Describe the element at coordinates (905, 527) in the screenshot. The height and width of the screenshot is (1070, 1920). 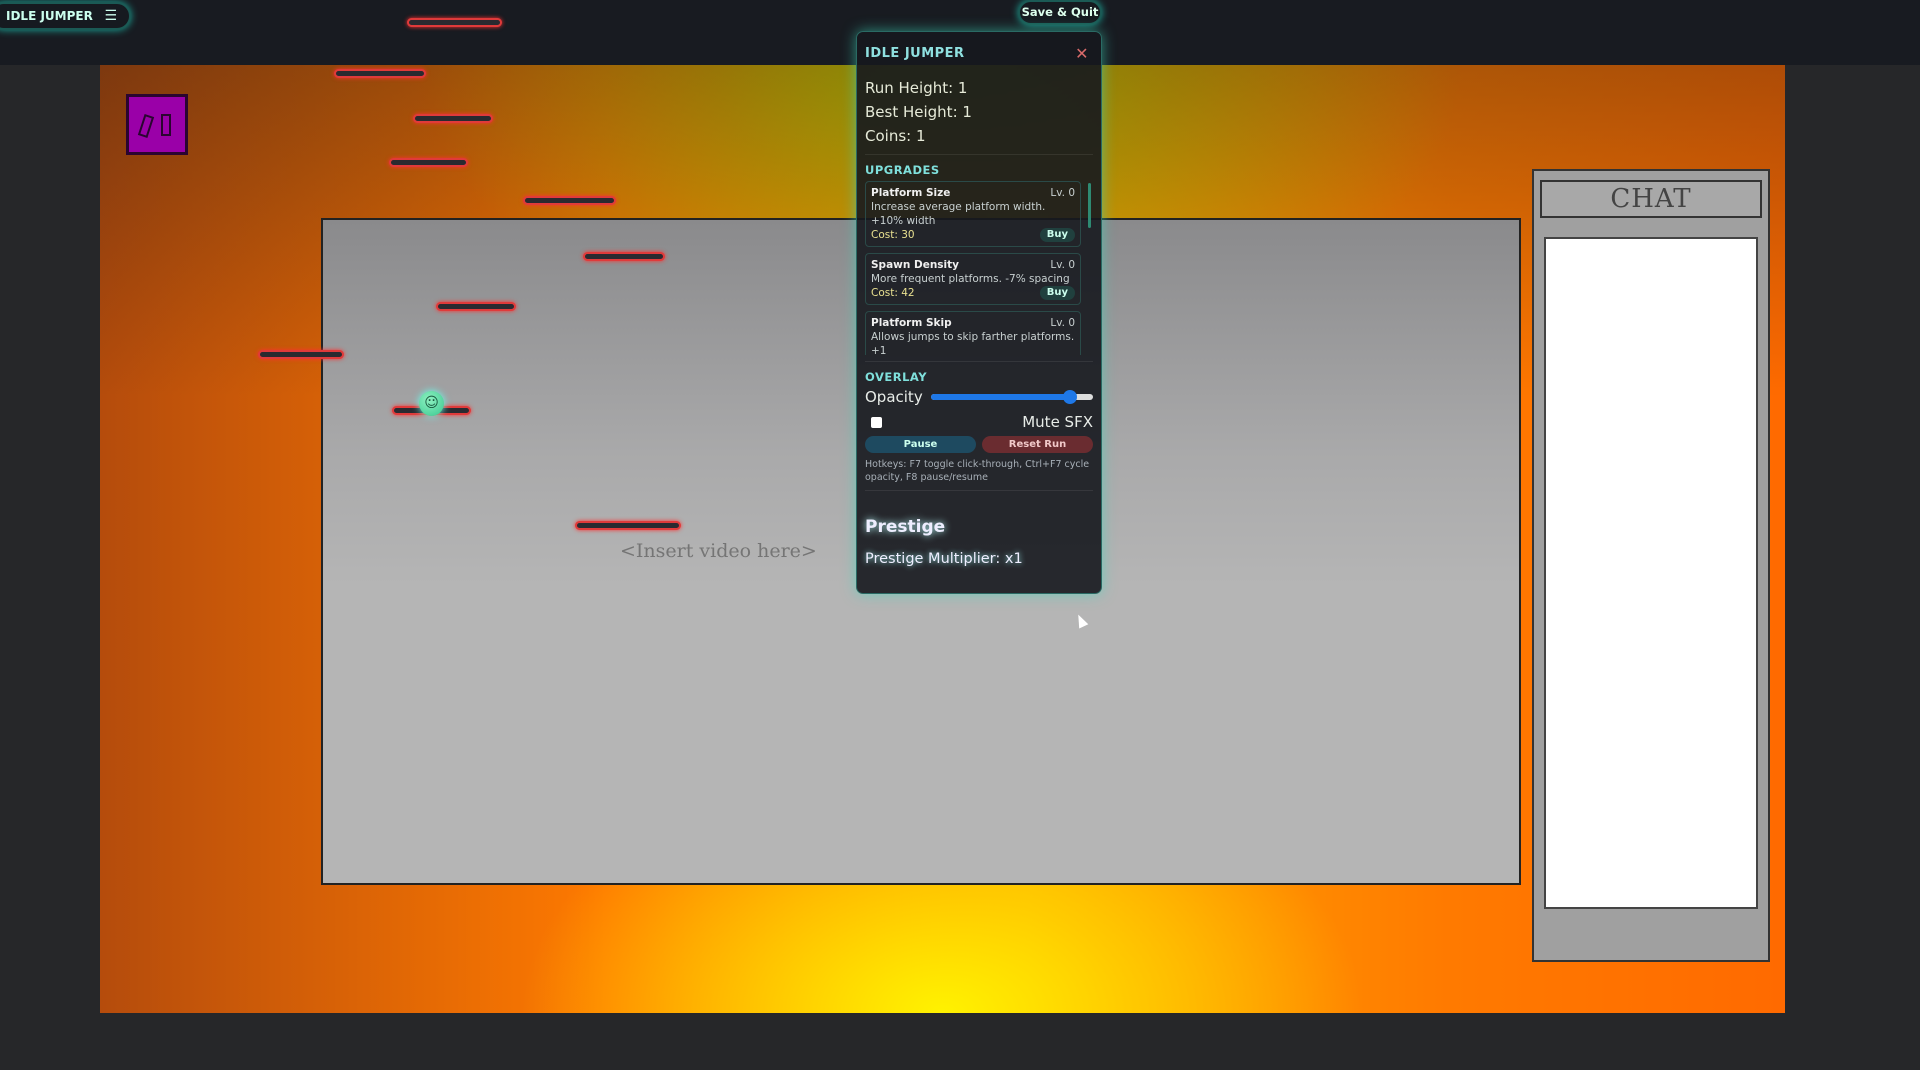
I see `prestige-title: Prestige` at that location.